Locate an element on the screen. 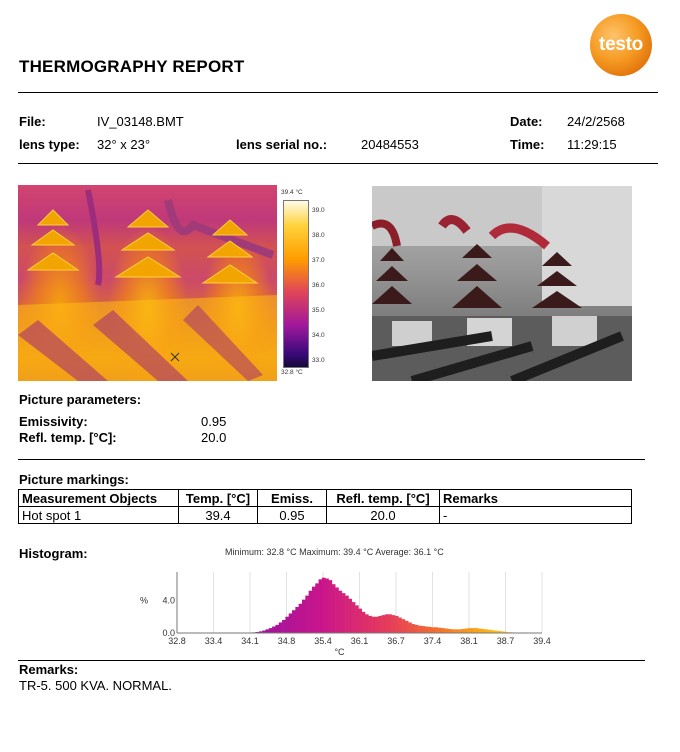  column-header: Temp. [°C] is located at coordinates (218, 498).